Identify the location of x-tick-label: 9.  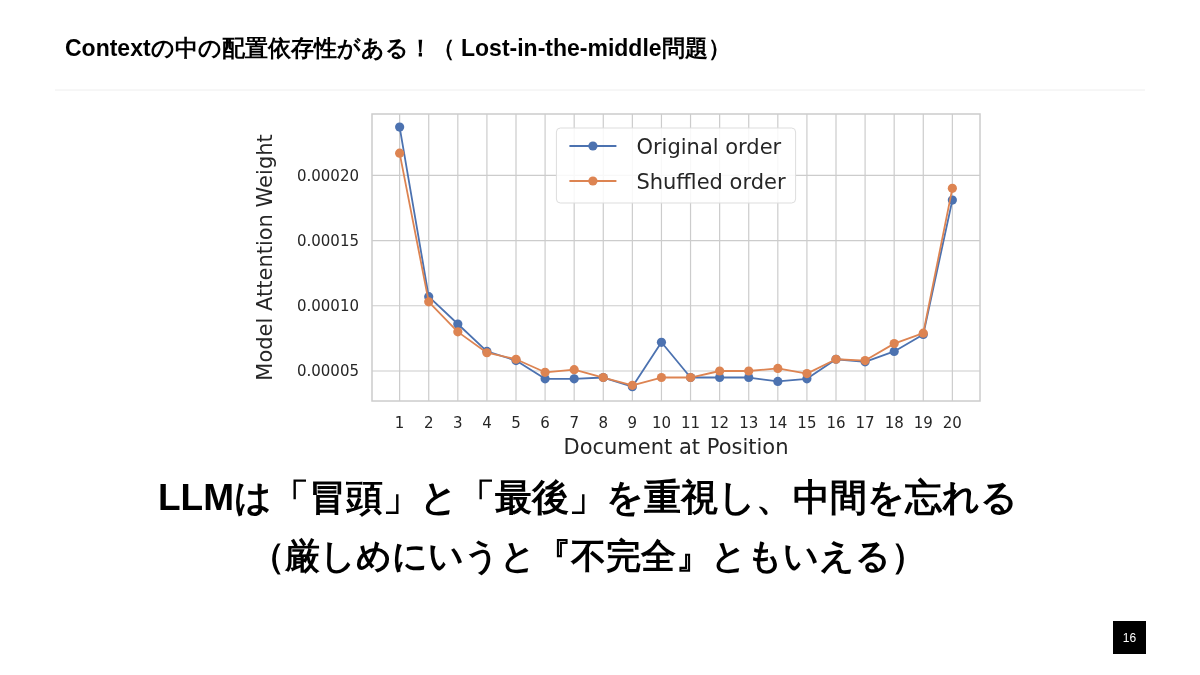
(632, 423).